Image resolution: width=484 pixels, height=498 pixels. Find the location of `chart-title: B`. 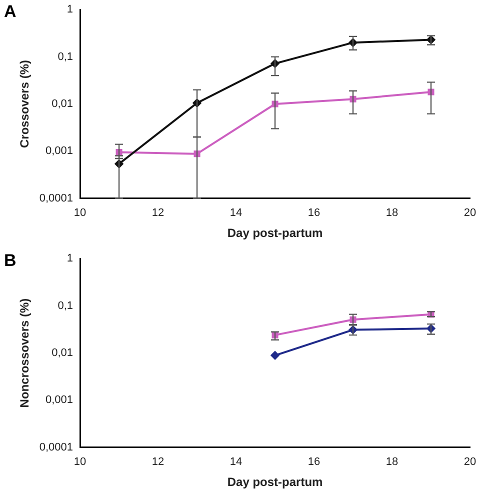

chart-title: B is located at coordinates (10, 260).